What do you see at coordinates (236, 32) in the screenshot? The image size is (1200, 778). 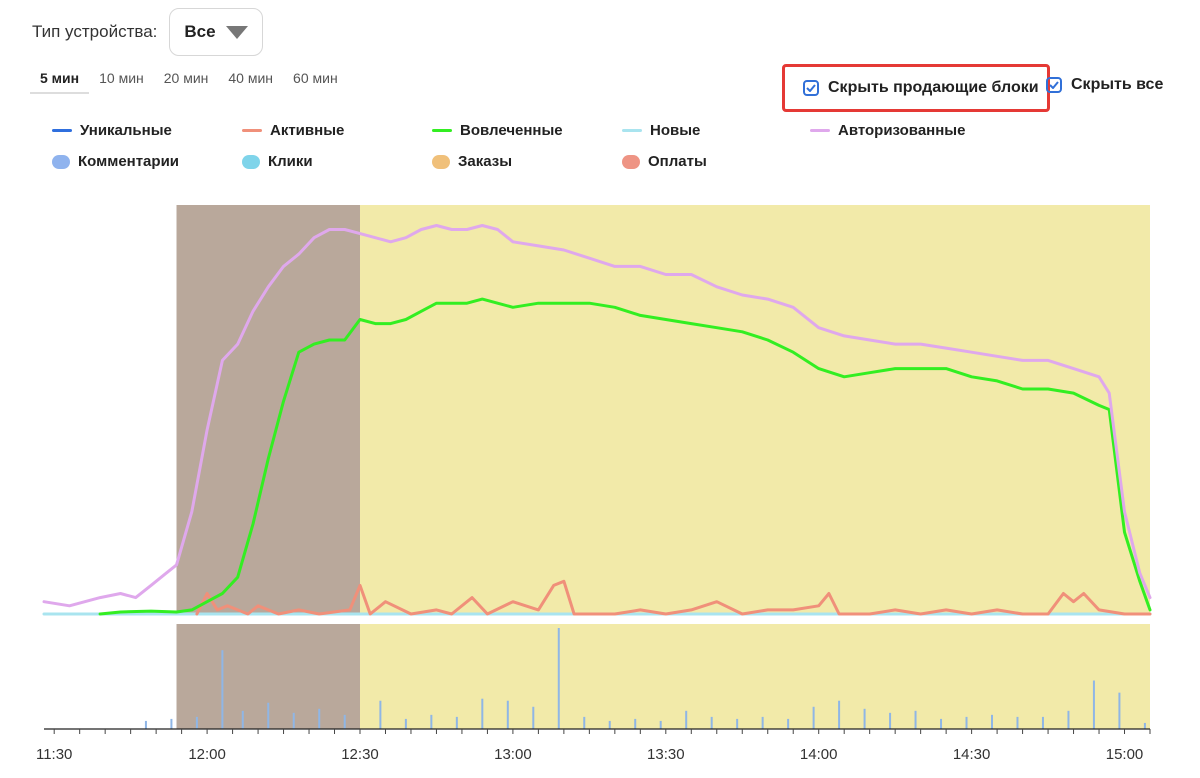 I see `dropdown-arrow-icon` at bounding box center [236, 32].